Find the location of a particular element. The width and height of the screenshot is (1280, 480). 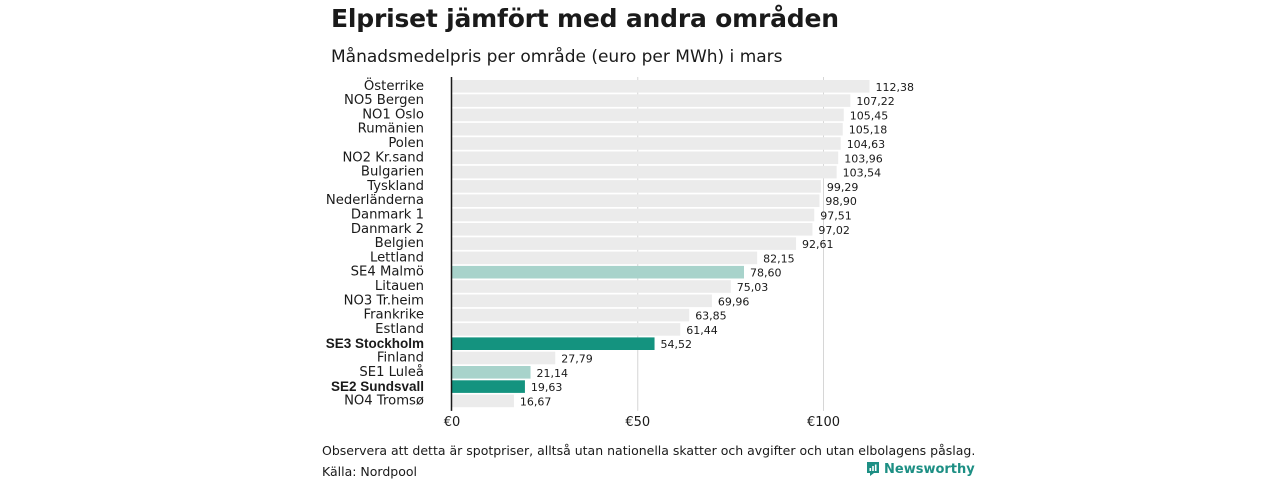

category-label: Polen is located at coordinates (406, 143).